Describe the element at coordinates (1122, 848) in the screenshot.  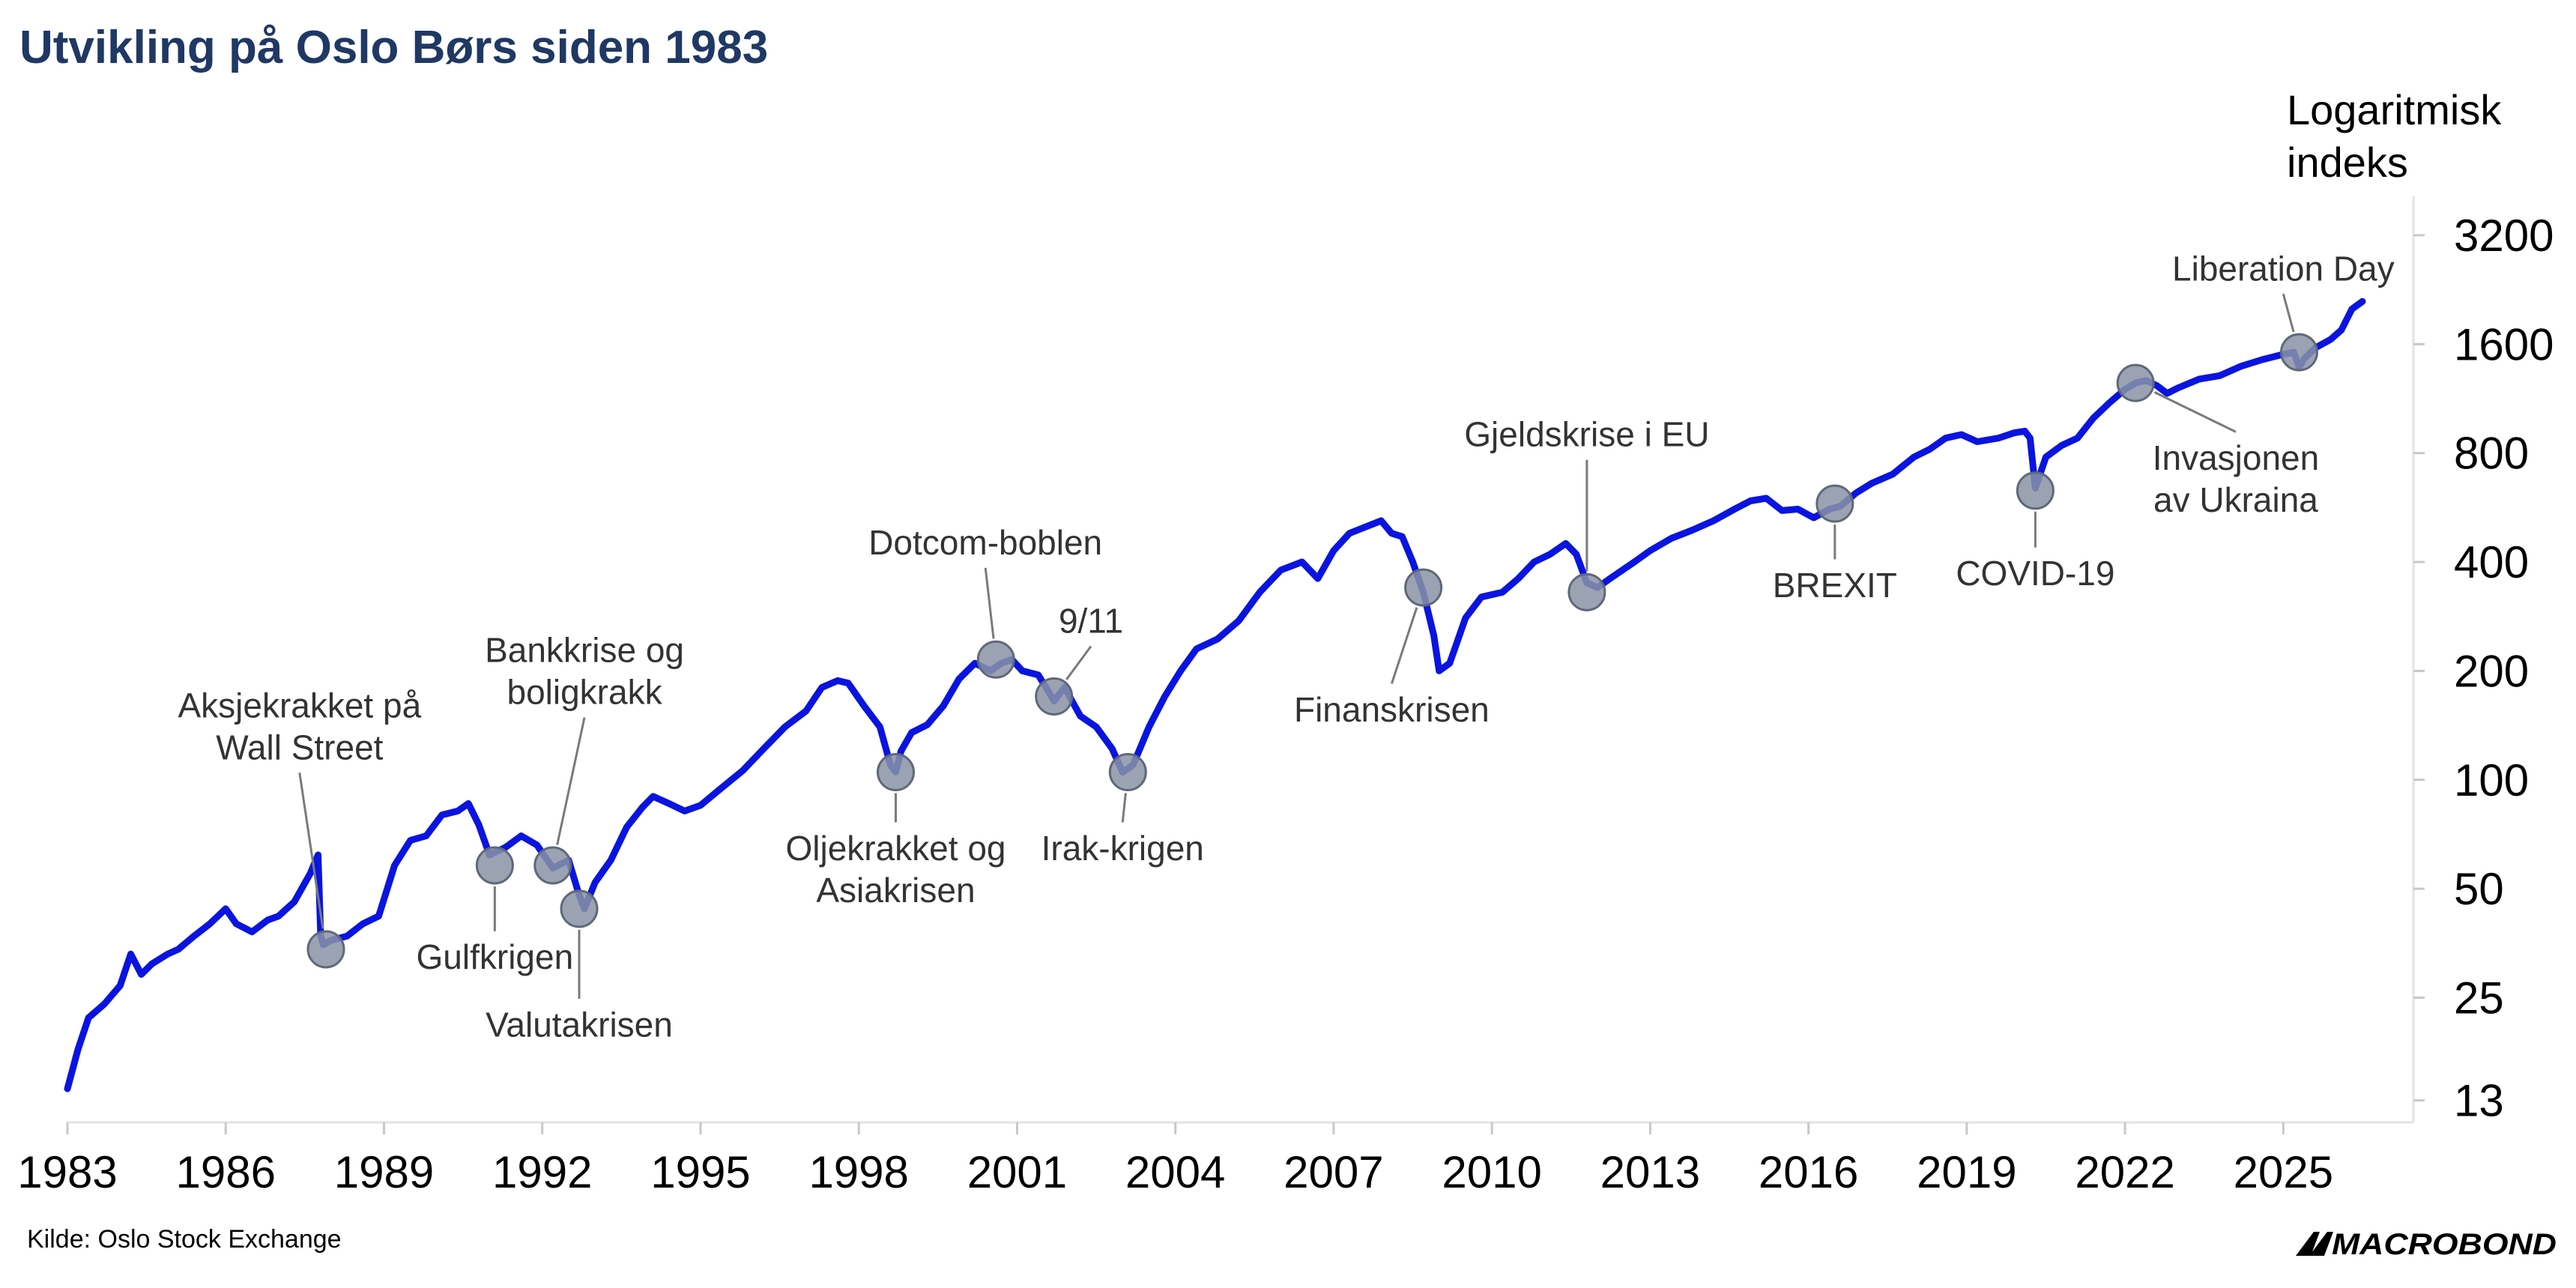
I see `annotation-label: Irak-krigen` at that location.